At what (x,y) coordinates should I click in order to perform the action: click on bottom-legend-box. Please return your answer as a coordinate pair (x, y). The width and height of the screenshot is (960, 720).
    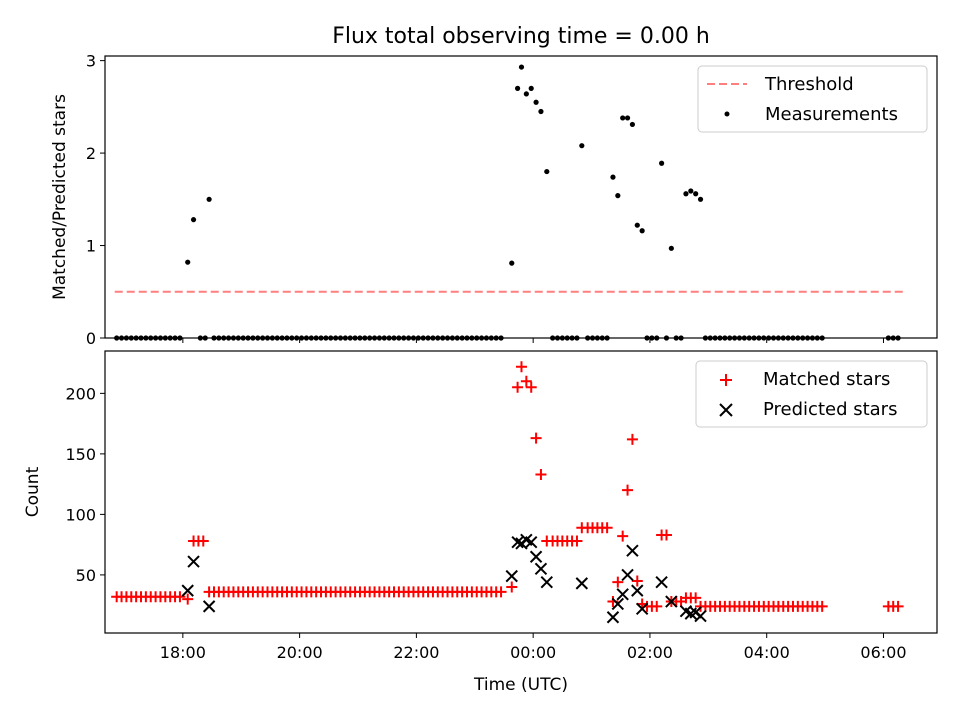
    Looking at the image, I should click on (811, 394).